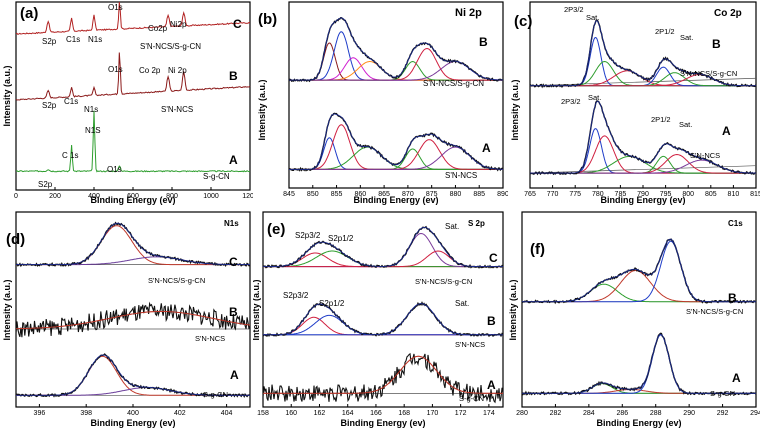 The image size is (760, 430). What do you see at coordinates (15, 239) in the screenshot?
I see `panel-label: (d)` at bounding box center [15, 239].